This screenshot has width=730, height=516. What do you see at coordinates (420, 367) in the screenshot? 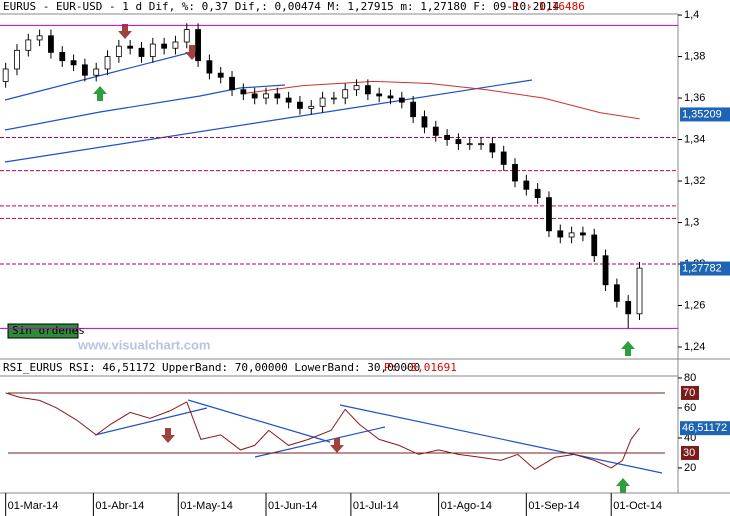
I see `rsi-p: P: -3,01691` at bounding box center [420, 367].